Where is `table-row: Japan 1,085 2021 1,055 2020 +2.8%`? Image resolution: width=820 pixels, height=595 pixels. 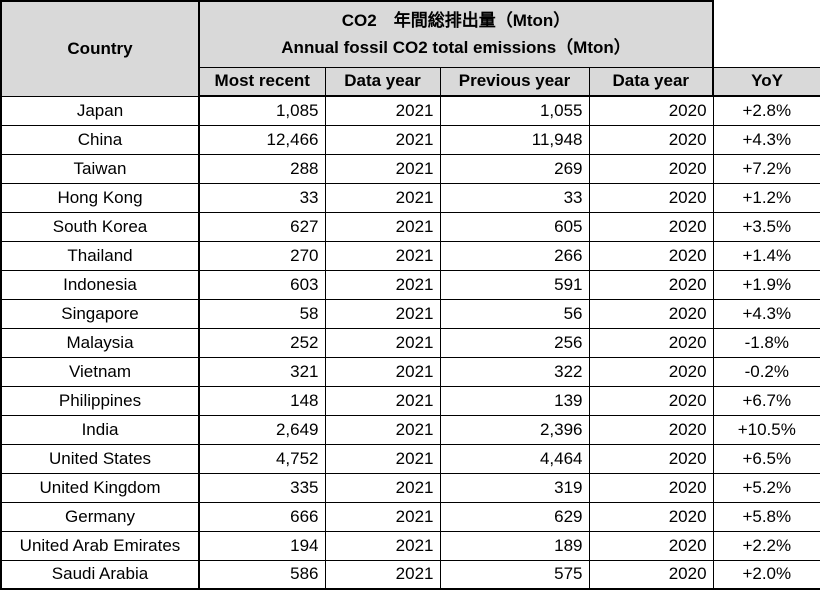
table-row: Japan 1,085 2021 1,055 2020 +2.8% is located at coordinates (410, 110).